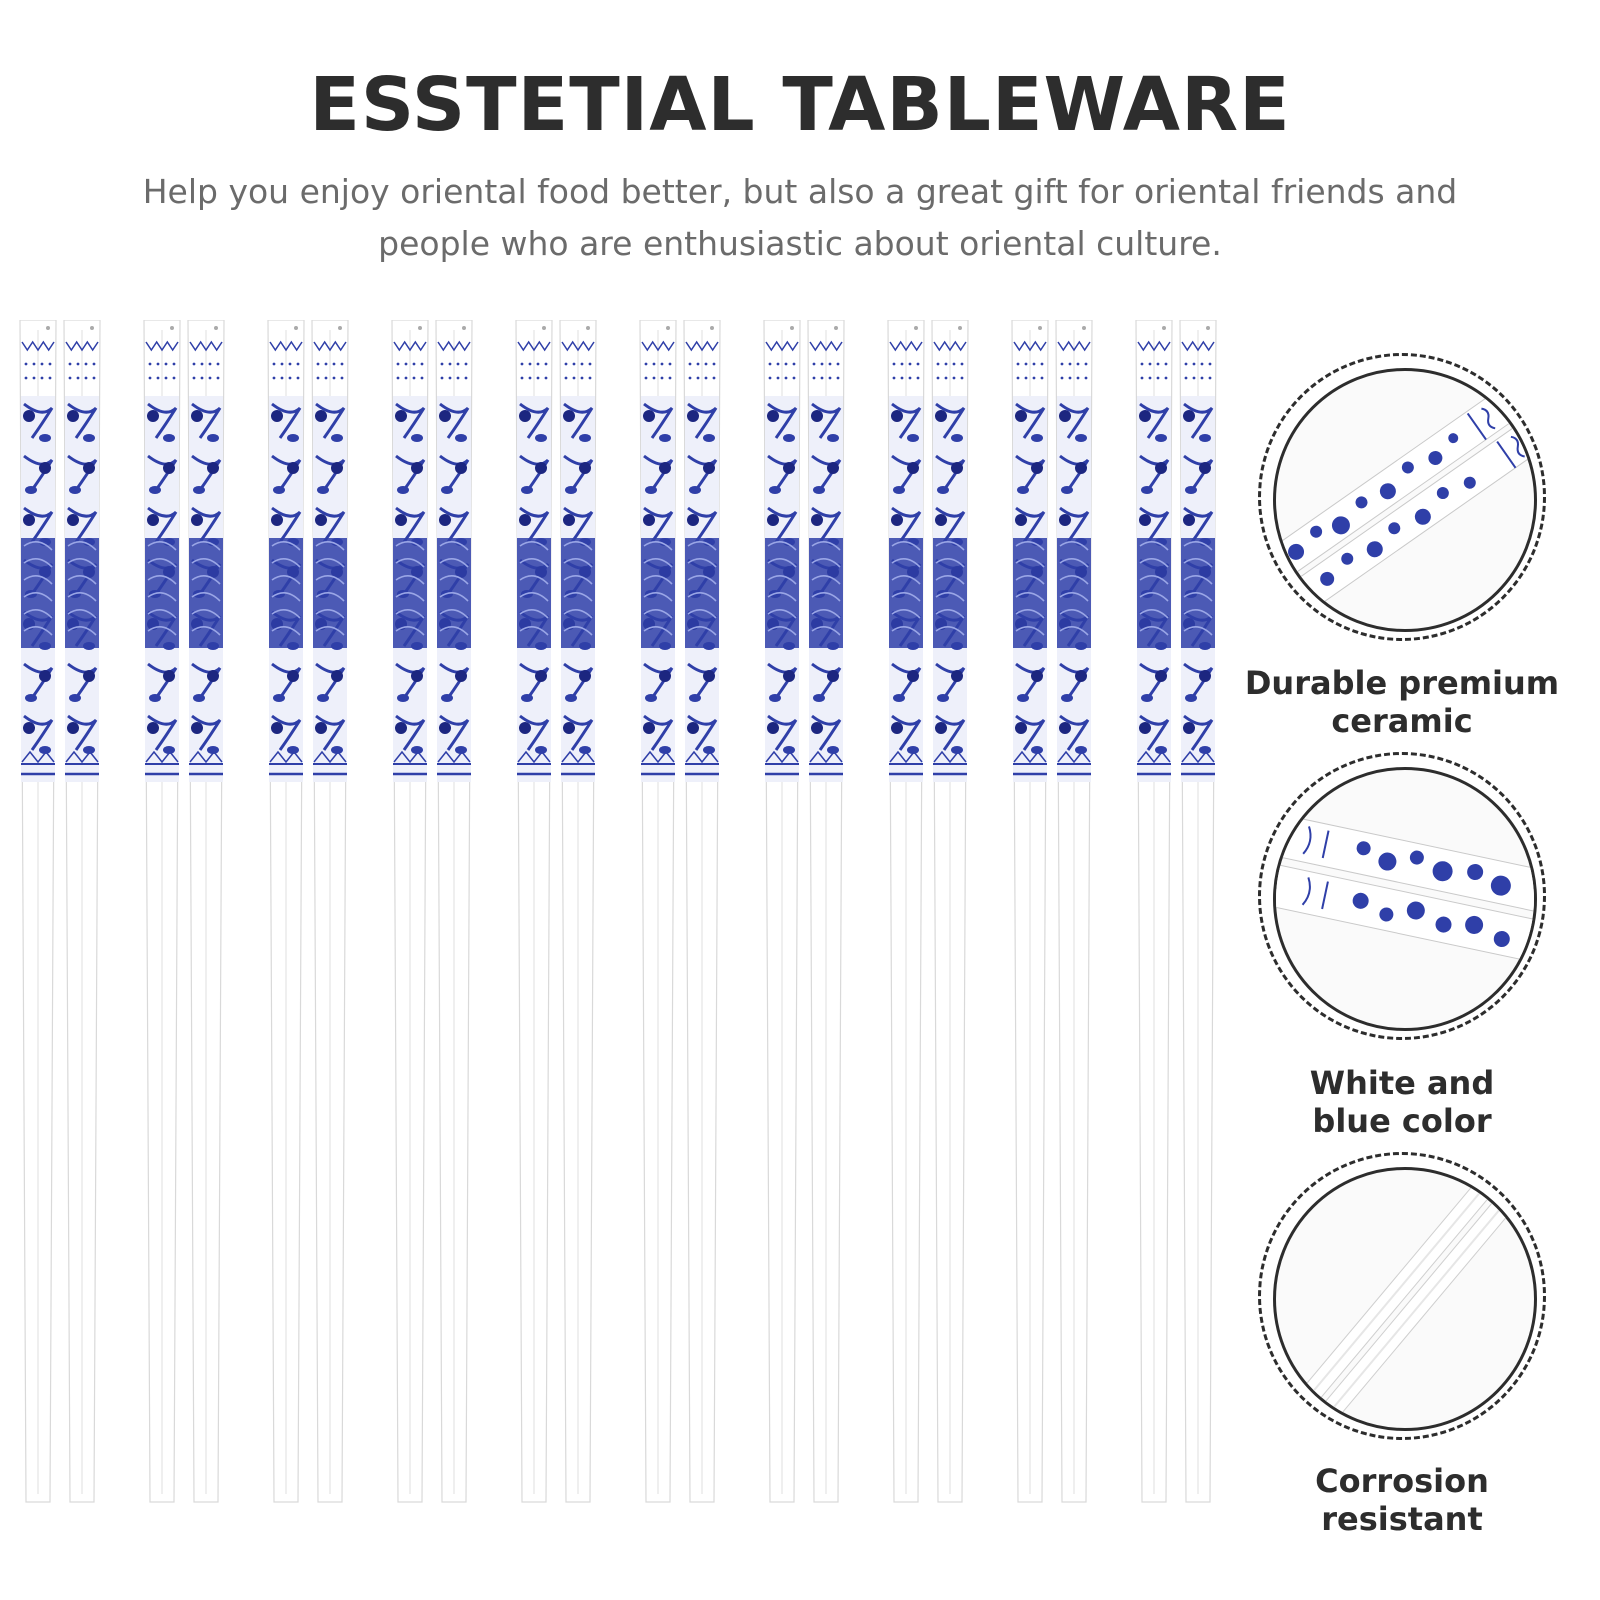  What do you see at coordinates (1402, 683) in the screenshot?
I see `feature-label-ceramic-line-1: Durable premium` at bounding box center [1402, 683].